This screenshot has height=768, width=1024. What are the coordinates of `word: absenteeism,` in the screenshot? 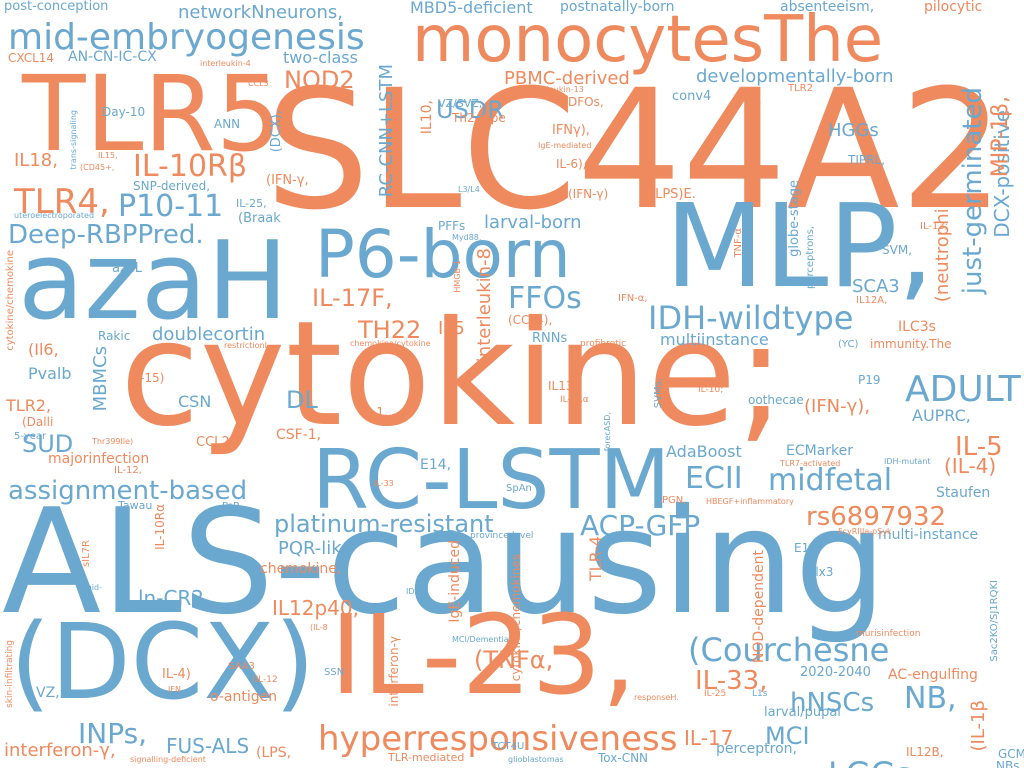 It's located at (827, 7).